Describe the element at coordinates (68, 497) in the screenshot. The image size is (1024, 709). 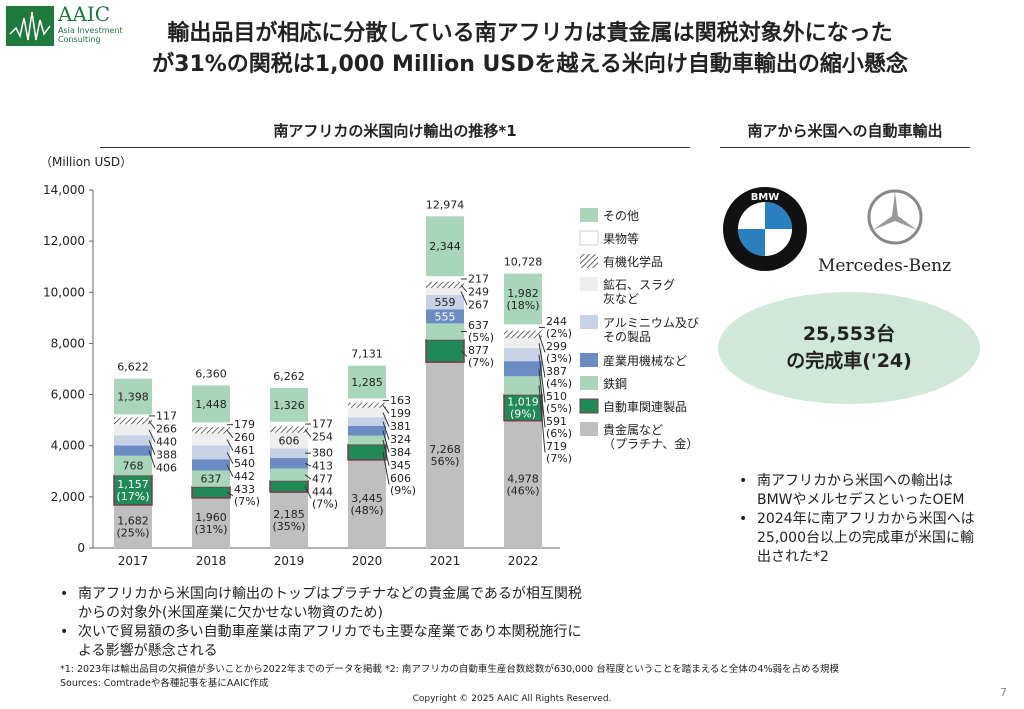
I see `y-tick-label: 2,000` at that location.